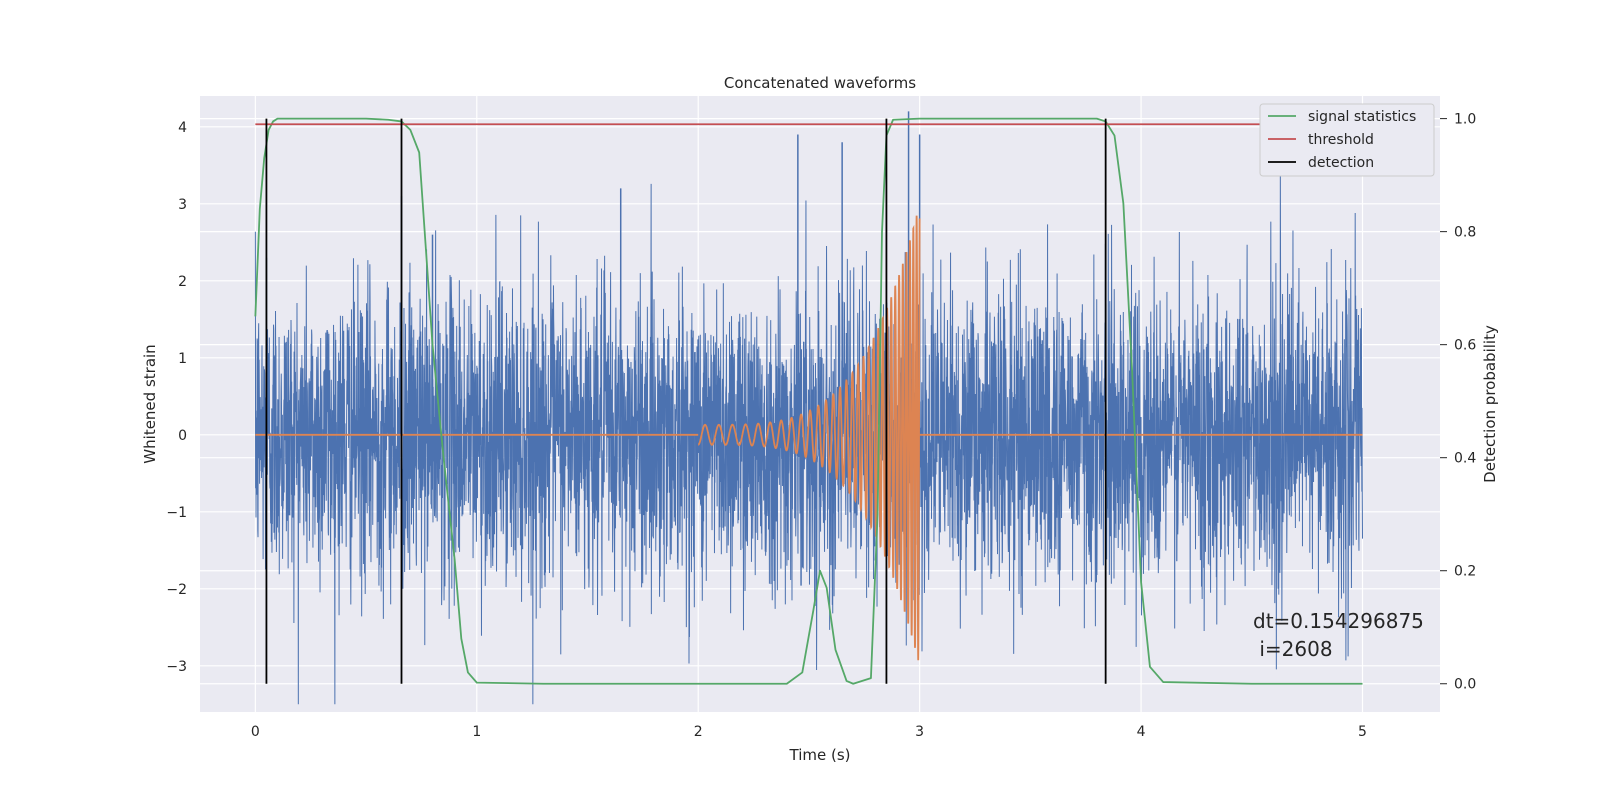 The width and height of the screenshot is (1600, 800). Describe the element at coordinates (182, 436) in the screenshot. I see `y-tick-label-3: 0` at that location.